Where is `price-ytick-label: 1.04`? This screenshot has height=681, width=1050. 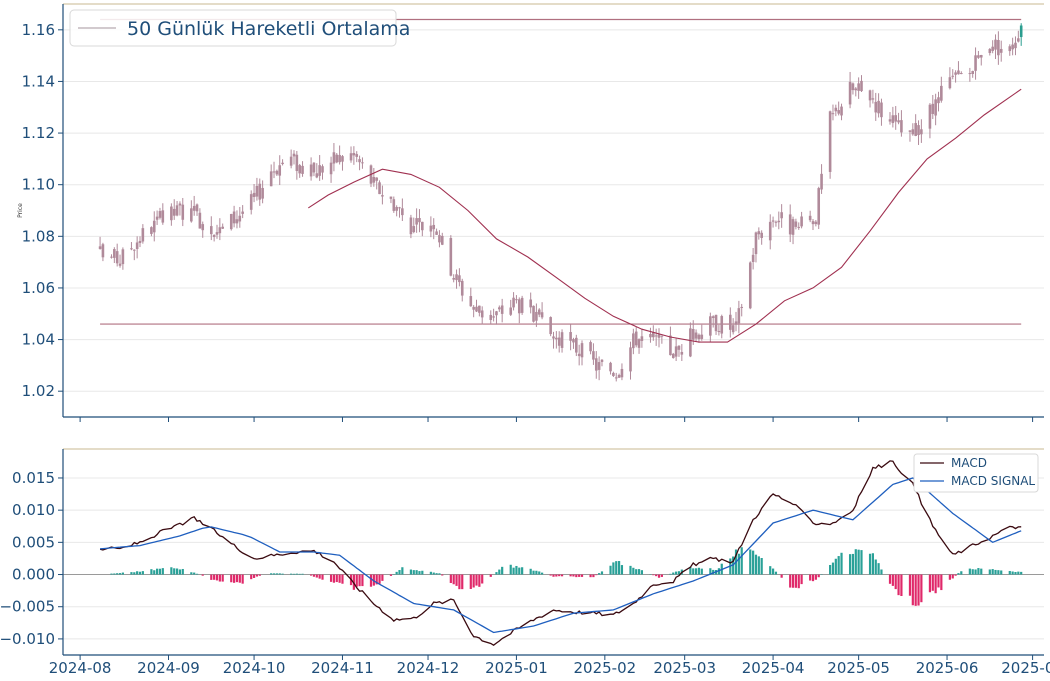 price-ytick-label: 1.04 is located at coordinates (38, 340).